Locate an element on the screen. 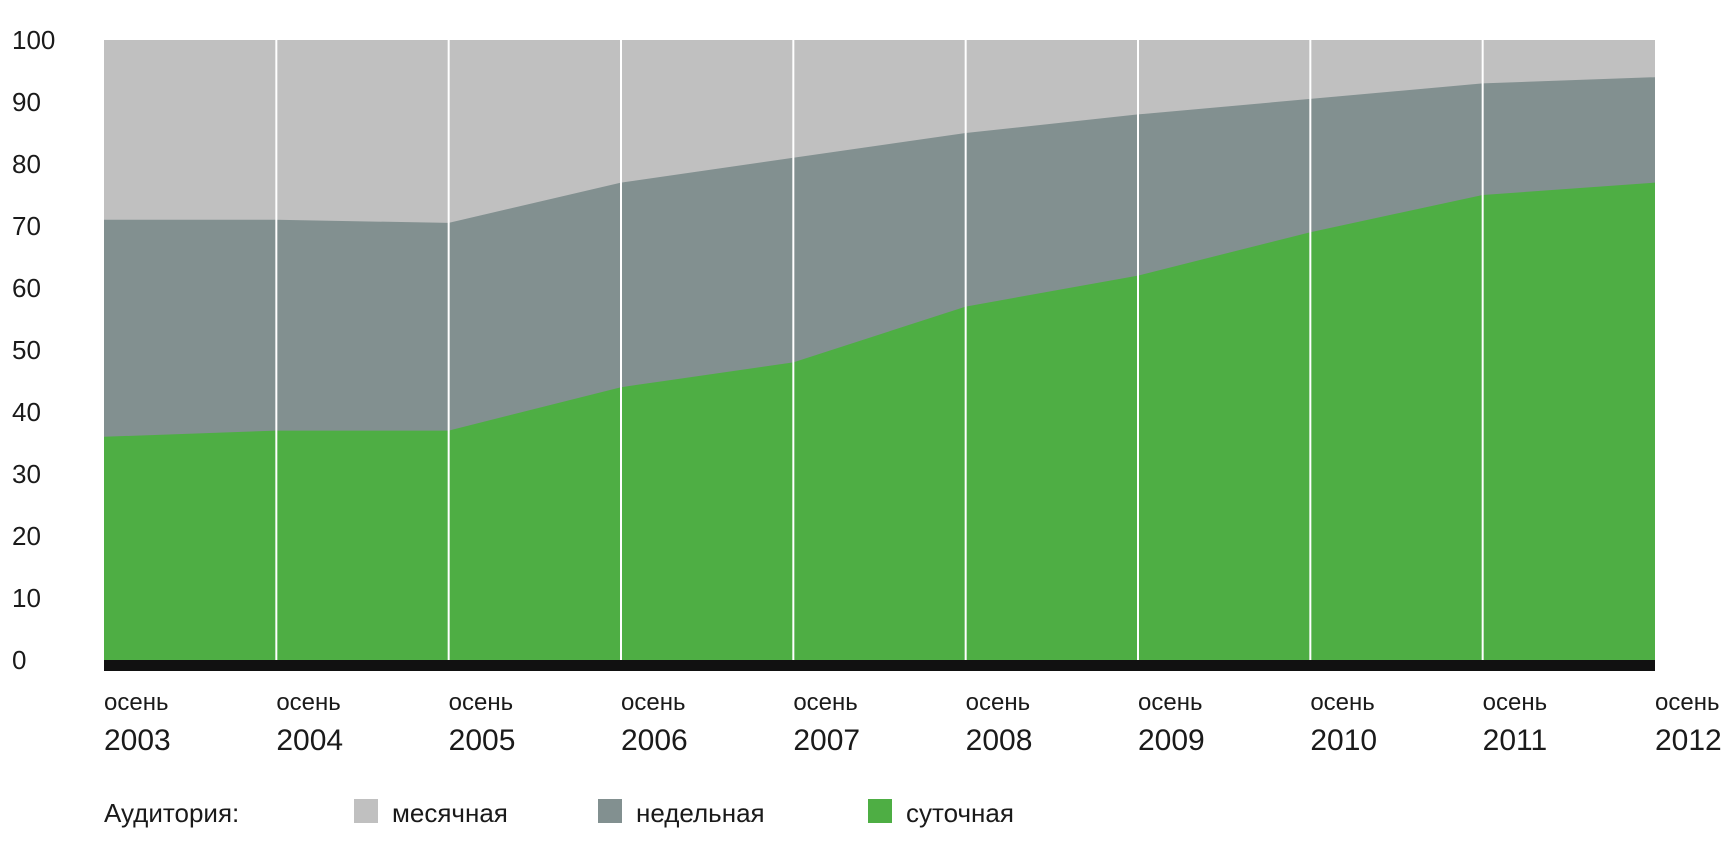 The height and width of the screenshot is (845, 1727). y-tick-label: 60 is located at coordinates (26, 288).